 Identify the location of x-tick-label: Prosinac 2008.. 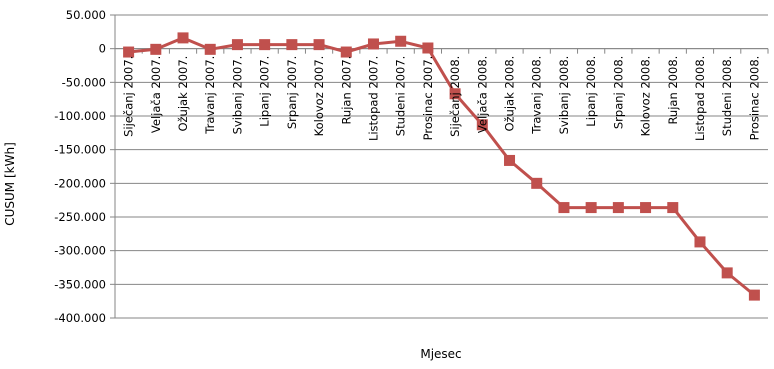
(754, 98).